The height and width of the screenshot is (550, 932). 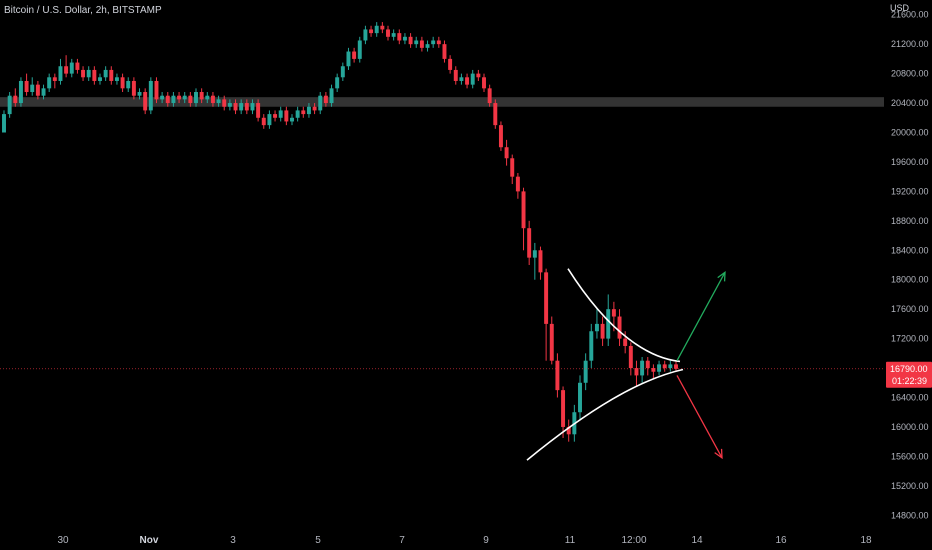 I want to click on time-axis: 30 Nov 3 5 7 9 11 12:00 14 16 18, so click(x=464, y=540).